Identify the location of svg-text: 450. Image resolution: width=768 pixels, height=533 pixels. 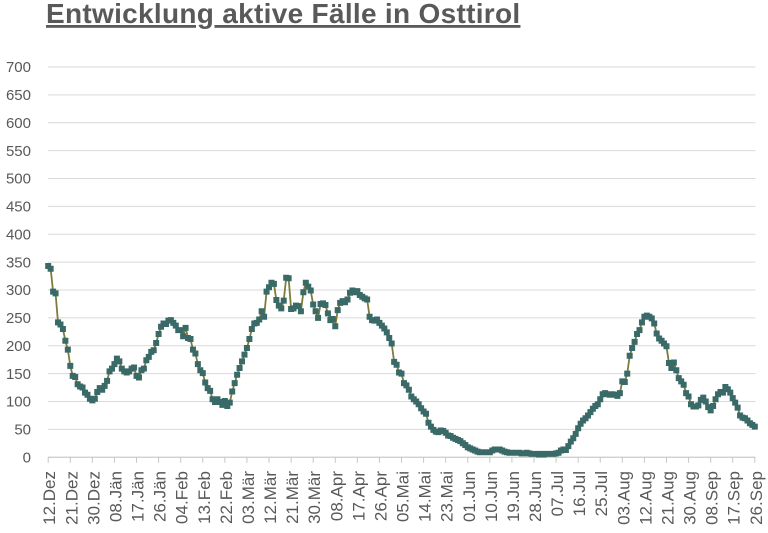
(18, 207).